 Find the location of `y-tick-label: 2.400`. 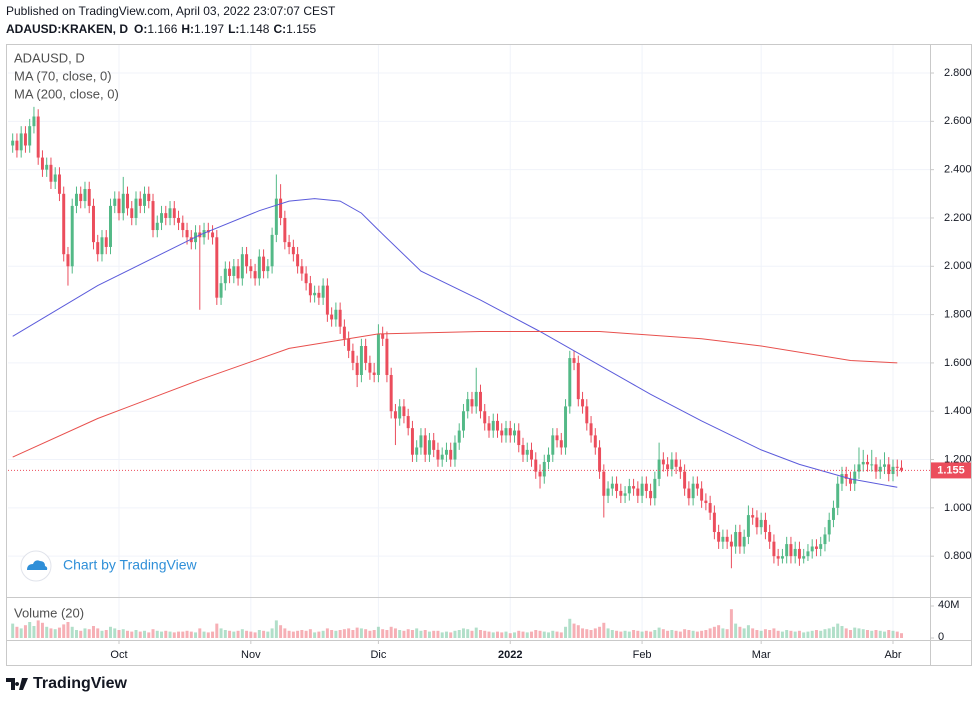

y-tick-label: 2.400 is located at coordinates (958, 170).